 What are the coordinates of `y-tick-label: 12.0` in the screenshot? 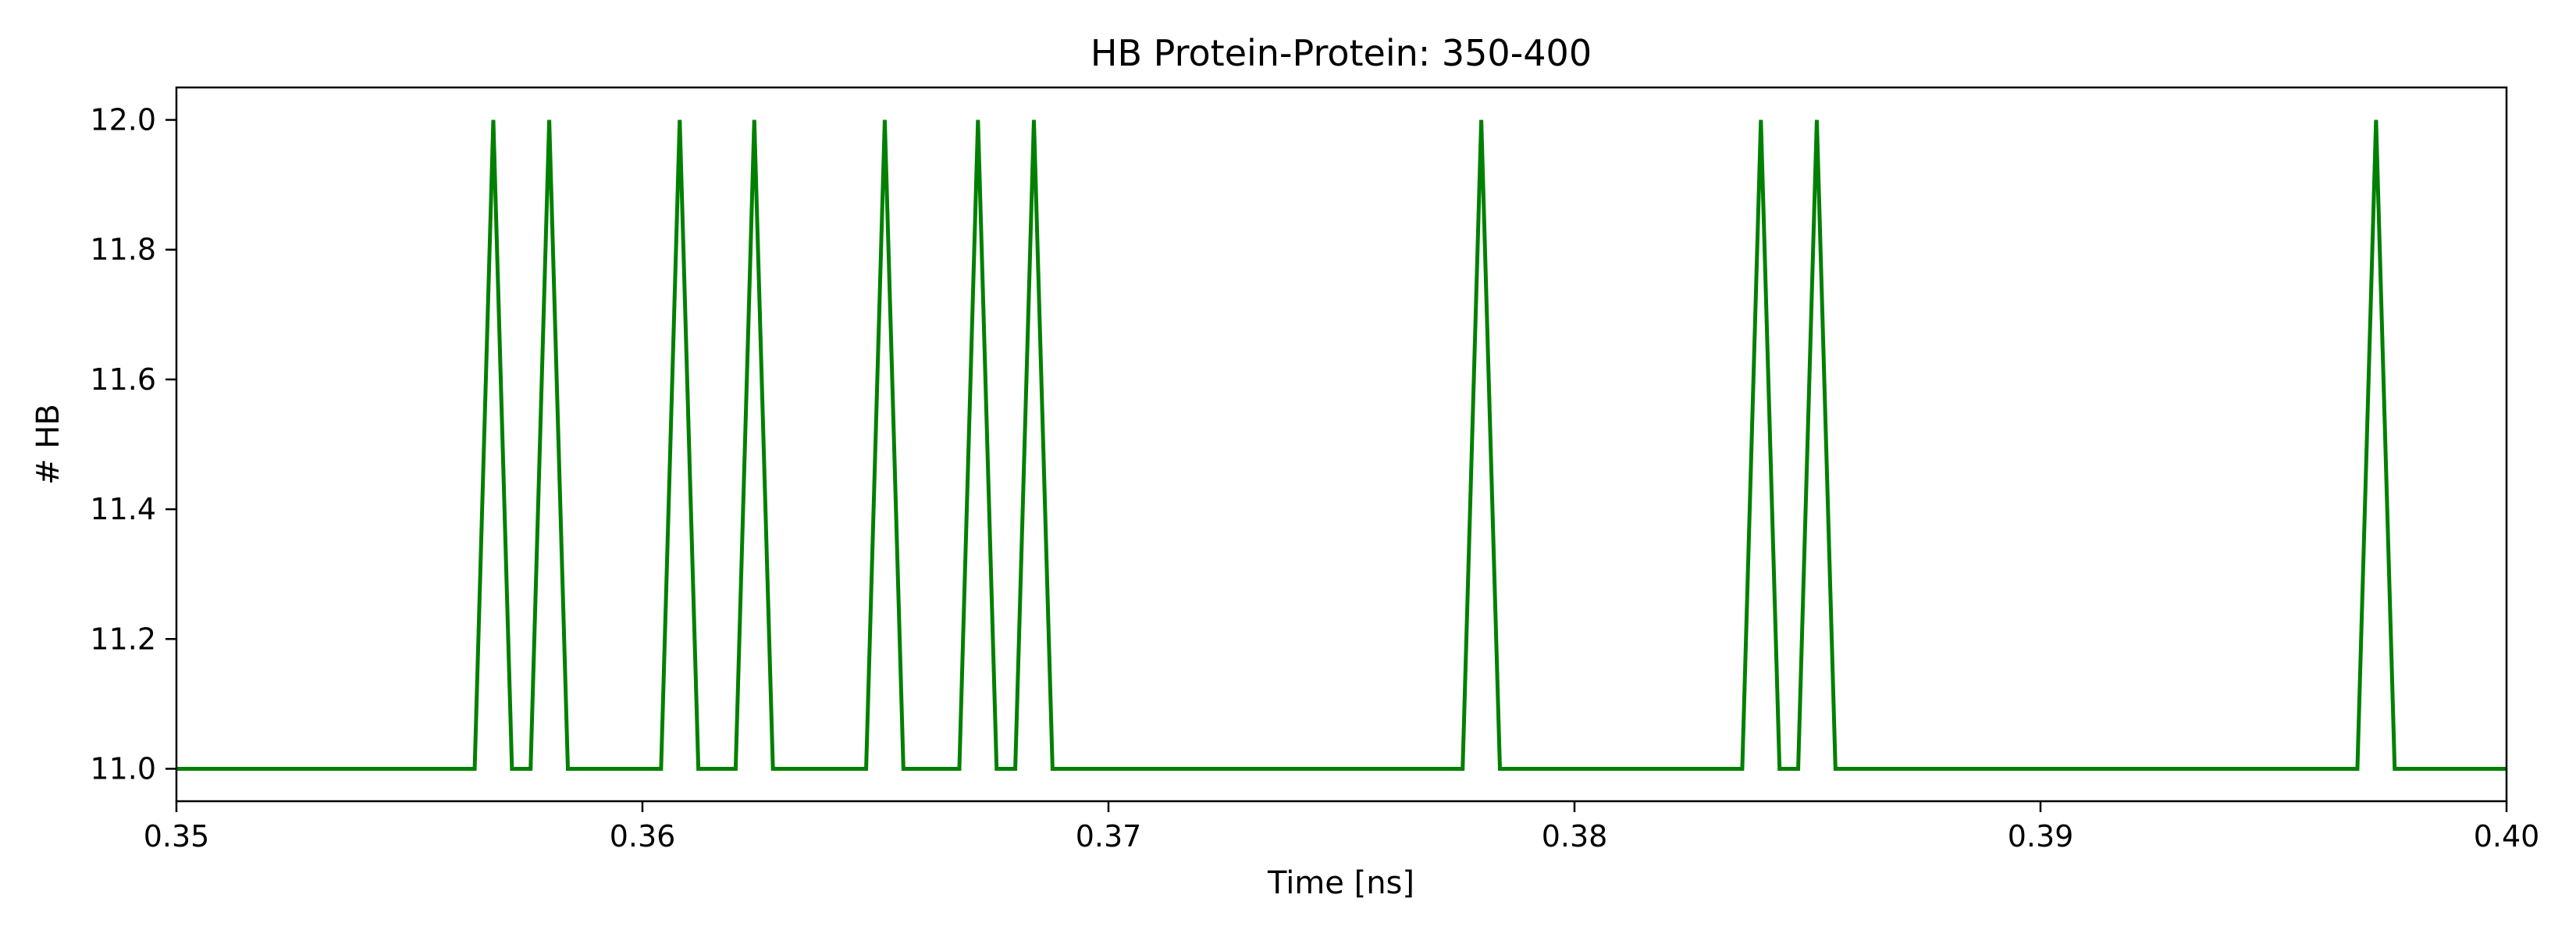 It's located at (123, 120).